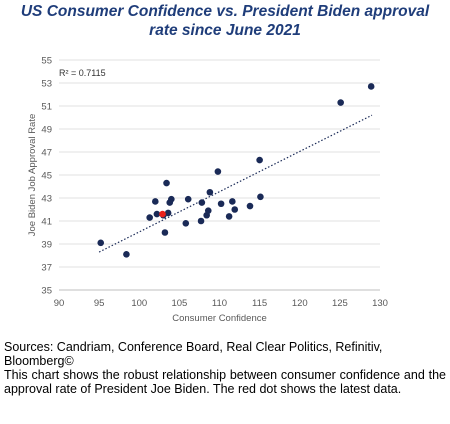 This screenshot has height=424, width=450. I want to click on y-axis-ticks: 35 37 39 41 43 45 47 49 51 53 55, so click(46, 176).